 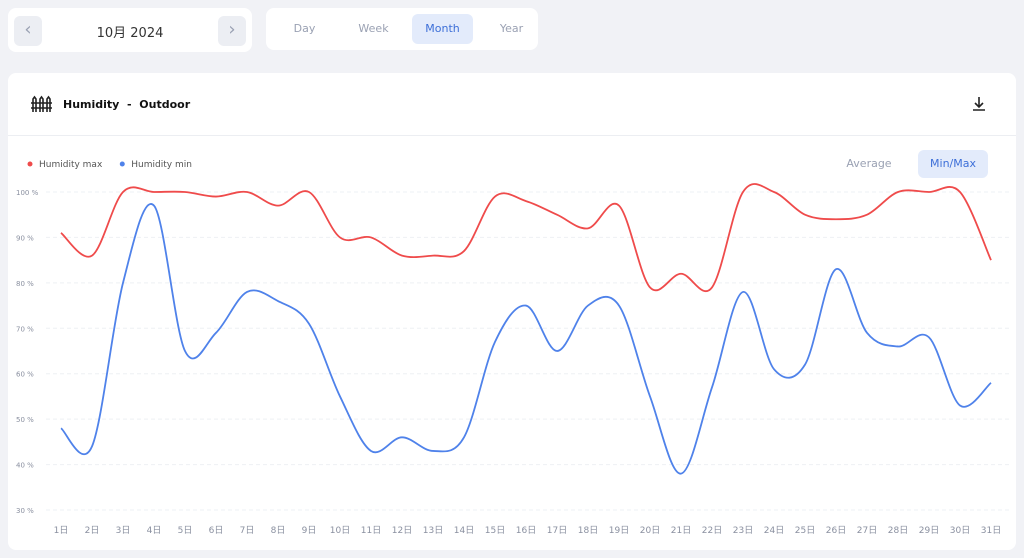 I want to click on location: Outdoor, so click(x=165, y=104).